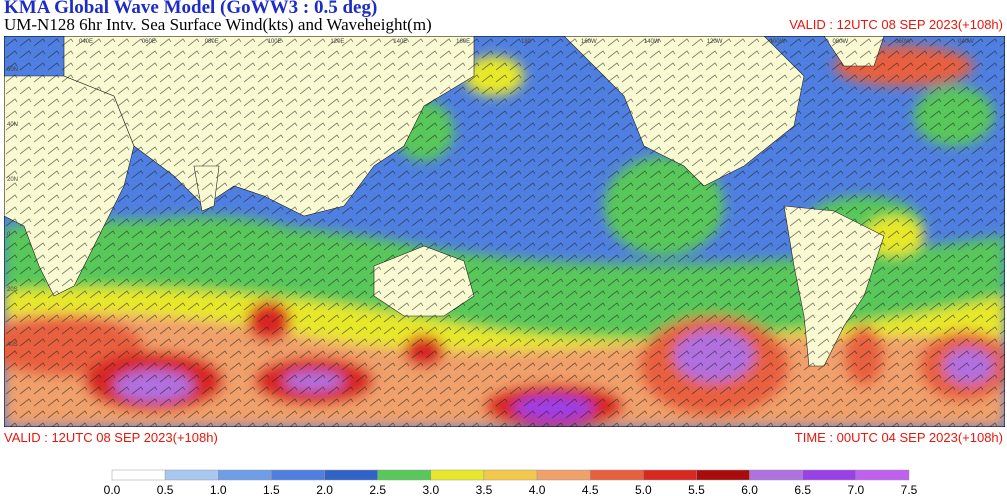 This screenshot has width=1007, height=496. I want to click on legend-tick-label: 7.0, so click(856, 489).